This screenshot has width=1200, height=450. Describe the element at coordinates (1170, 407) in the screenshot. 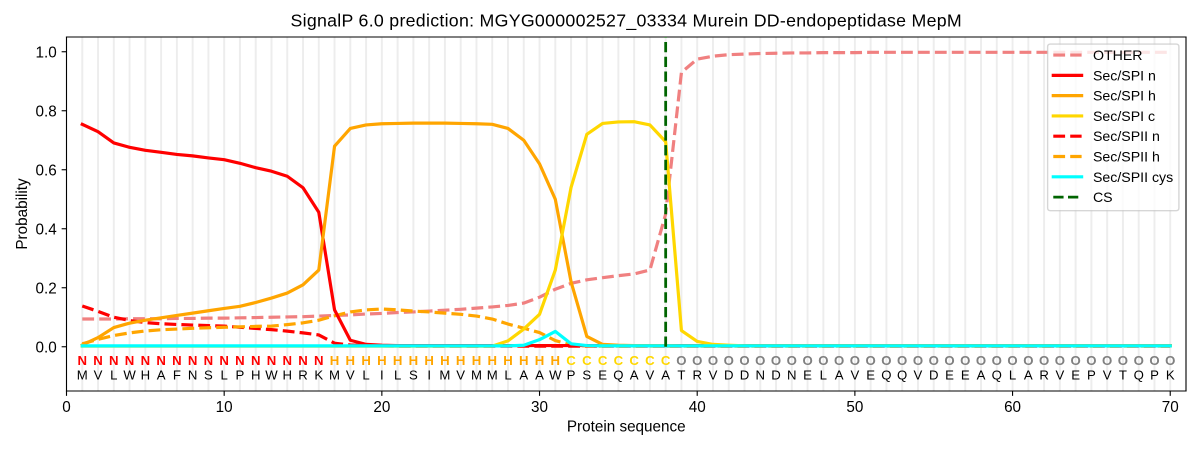

I see `svg-text: 70` at that location.